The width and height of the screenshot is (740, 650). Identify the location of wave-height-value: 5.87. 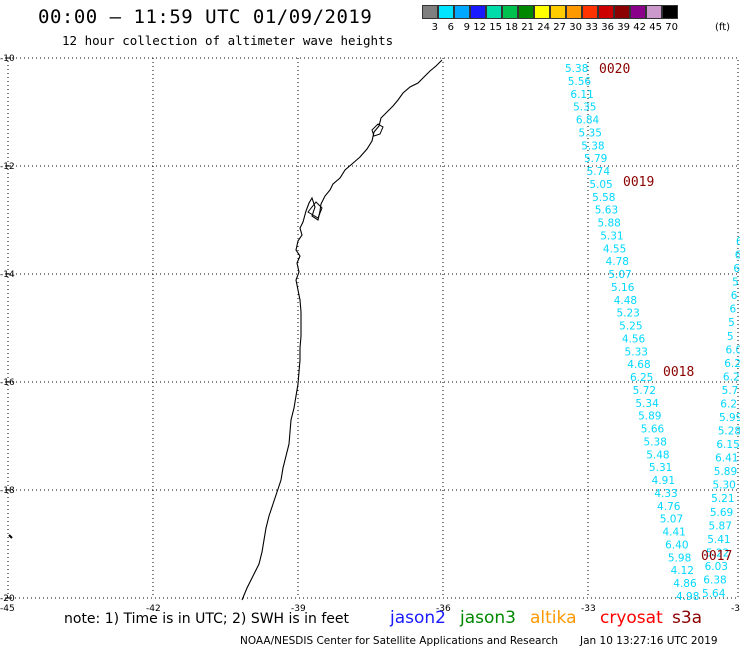
(720, 526).